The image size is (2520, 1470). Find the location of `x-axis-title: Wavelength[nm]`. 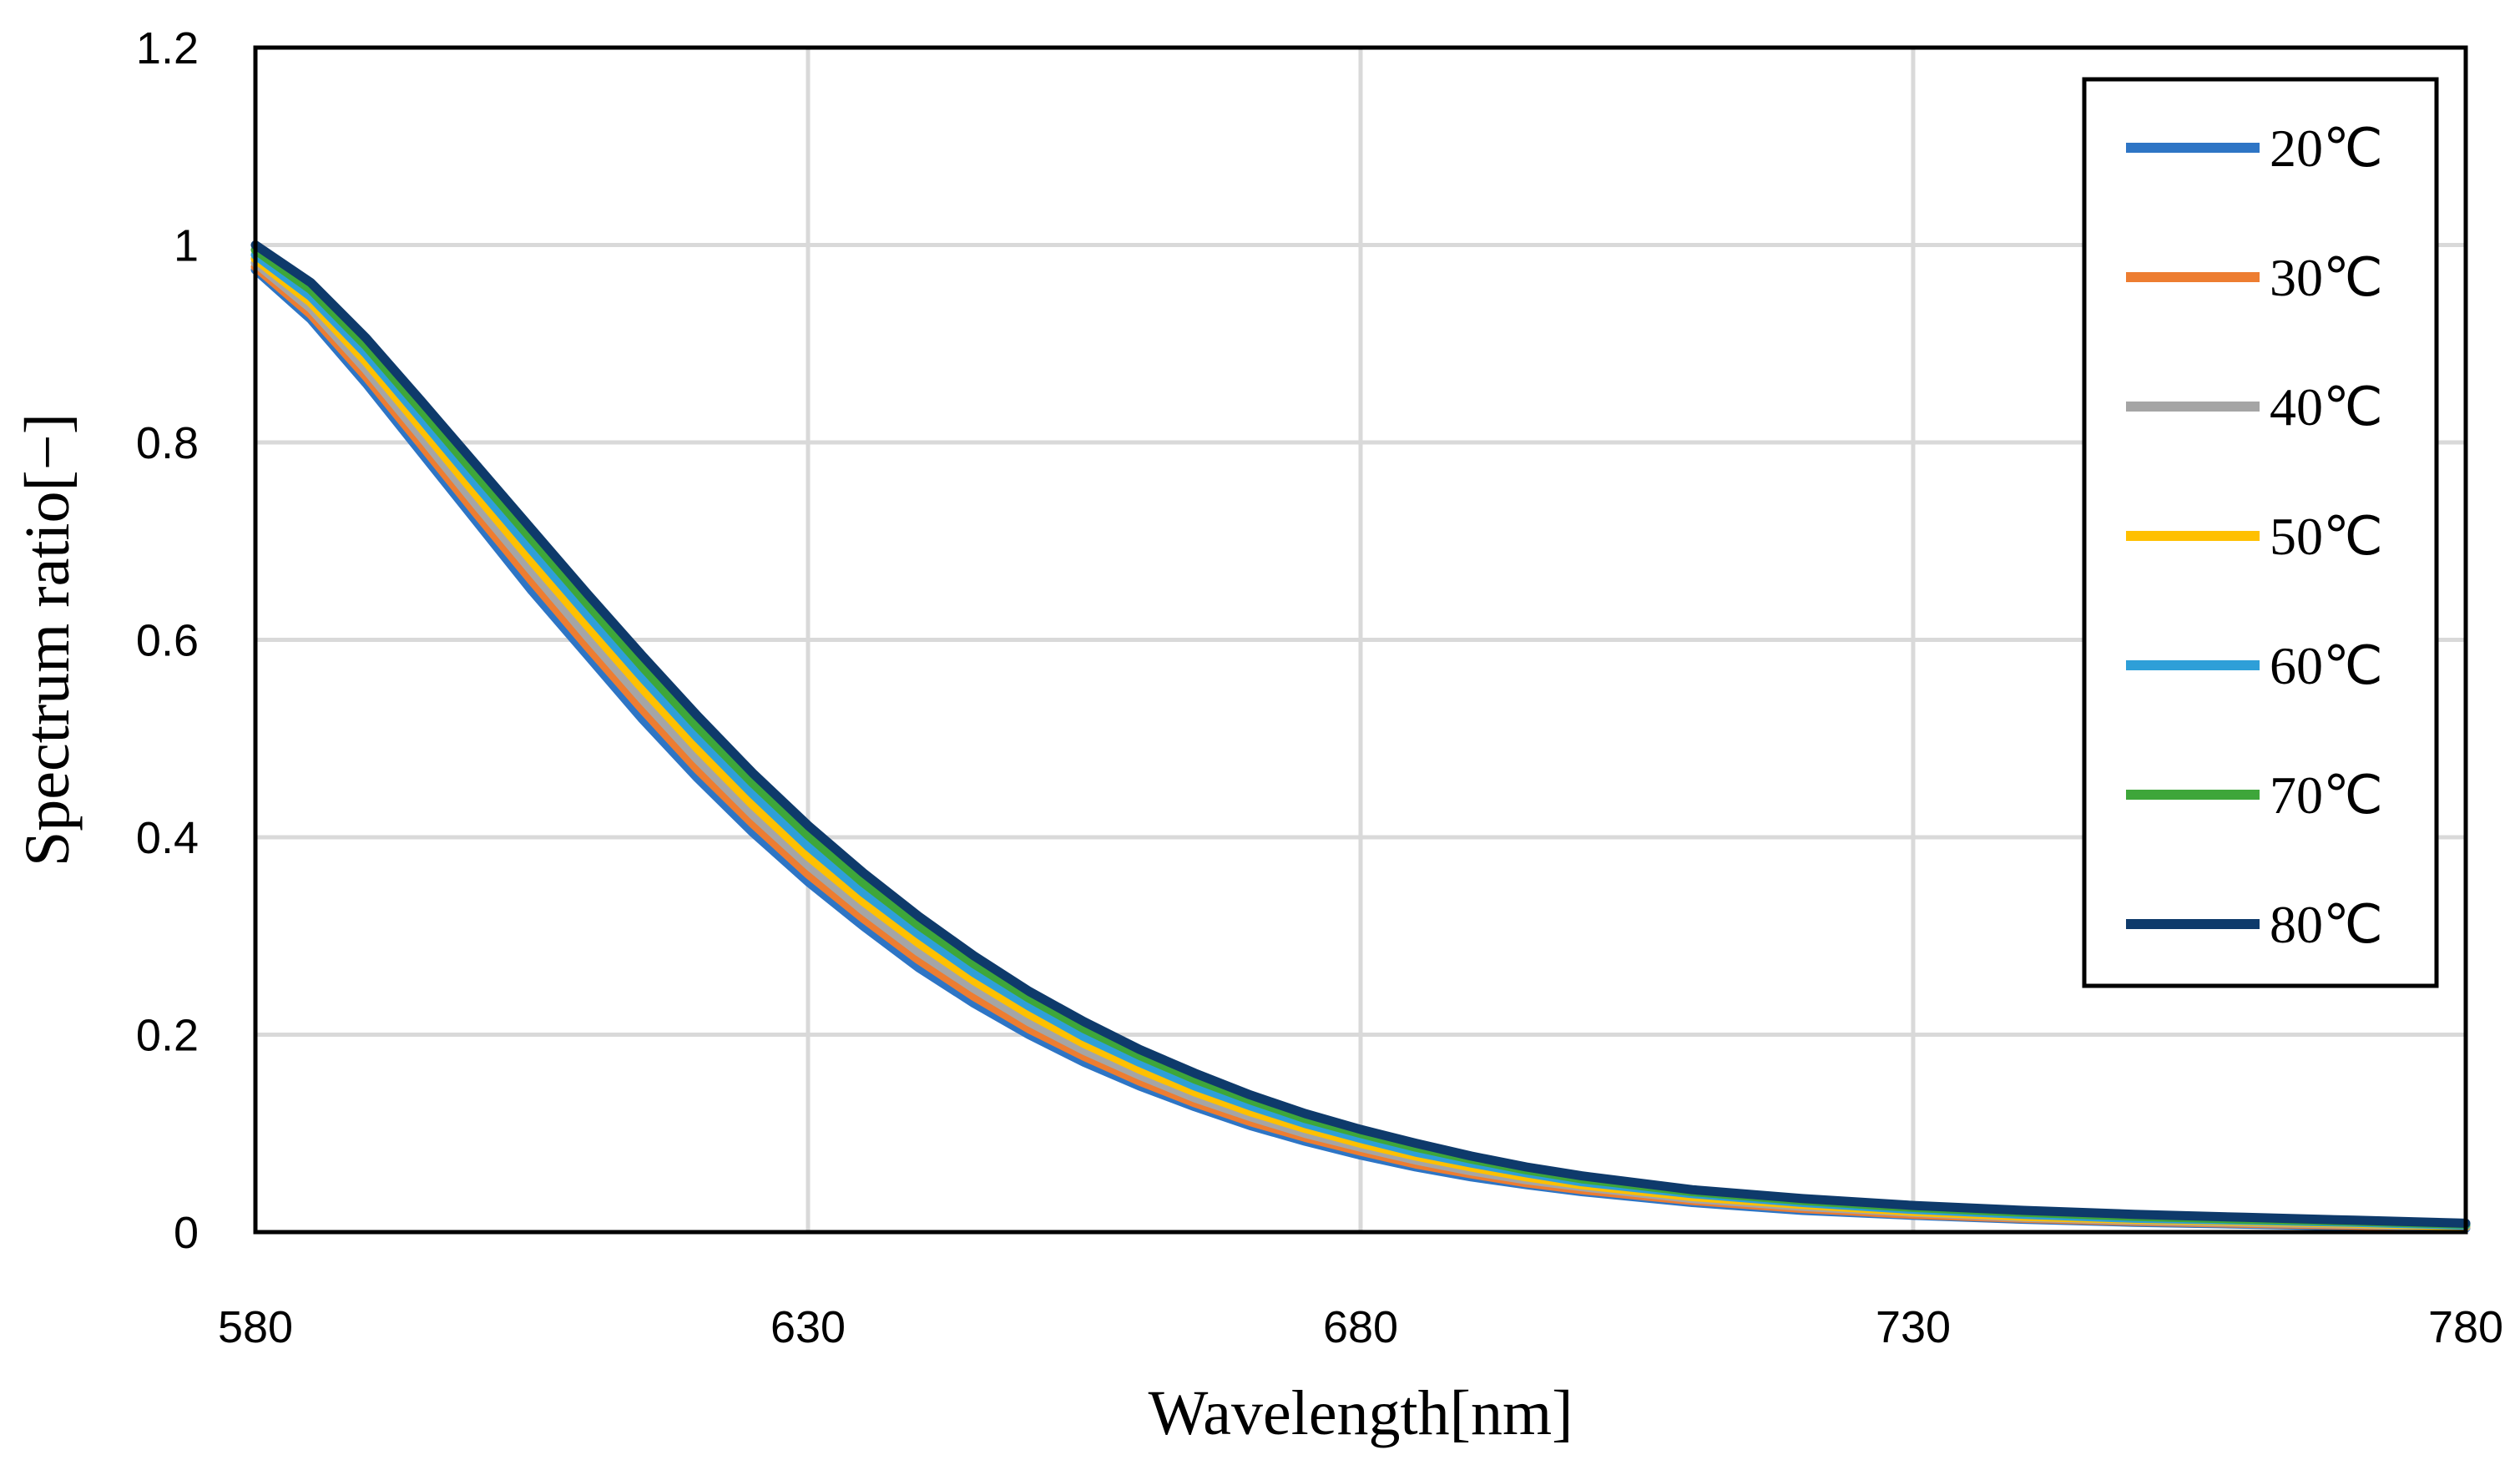

x-axis-title: Wavelength[nm] is located at coordinates (1361, 1413).